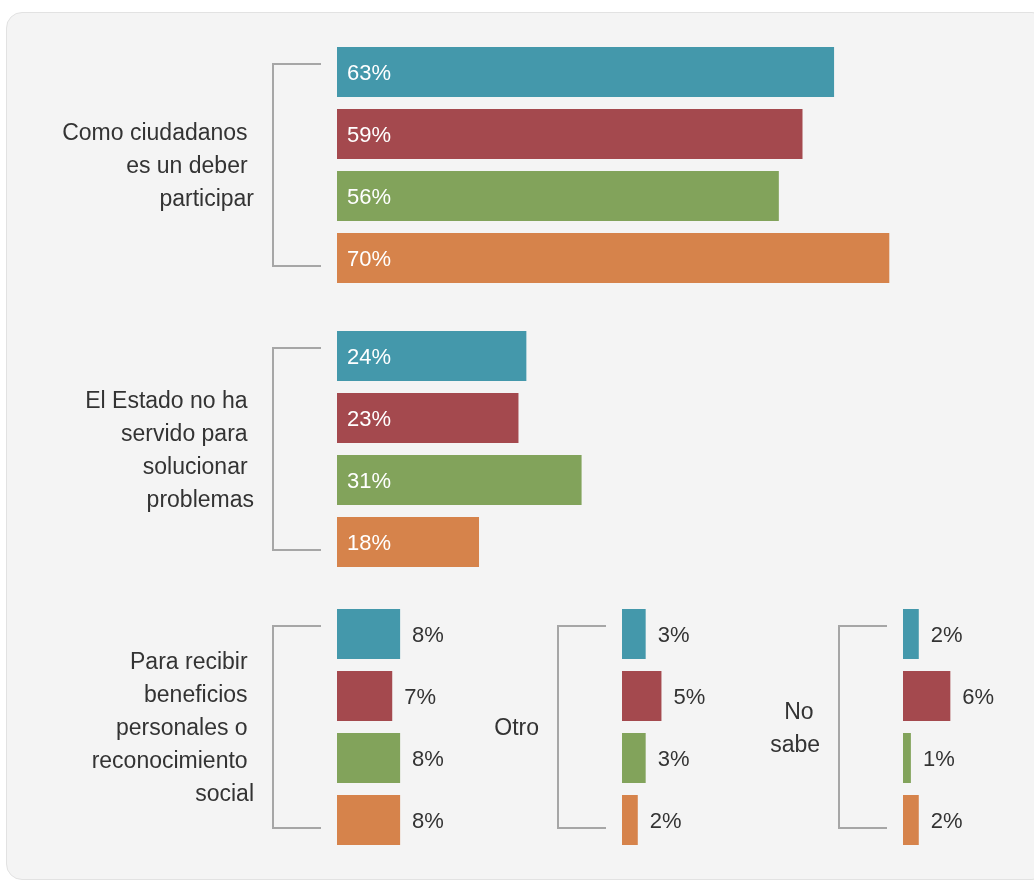 The image size is (1034, 883). Describe the element at coordinates (169, 449) in the screenshot. I see `y-axis-title: El Estado no ha servido para solucionar problemas` at that location.